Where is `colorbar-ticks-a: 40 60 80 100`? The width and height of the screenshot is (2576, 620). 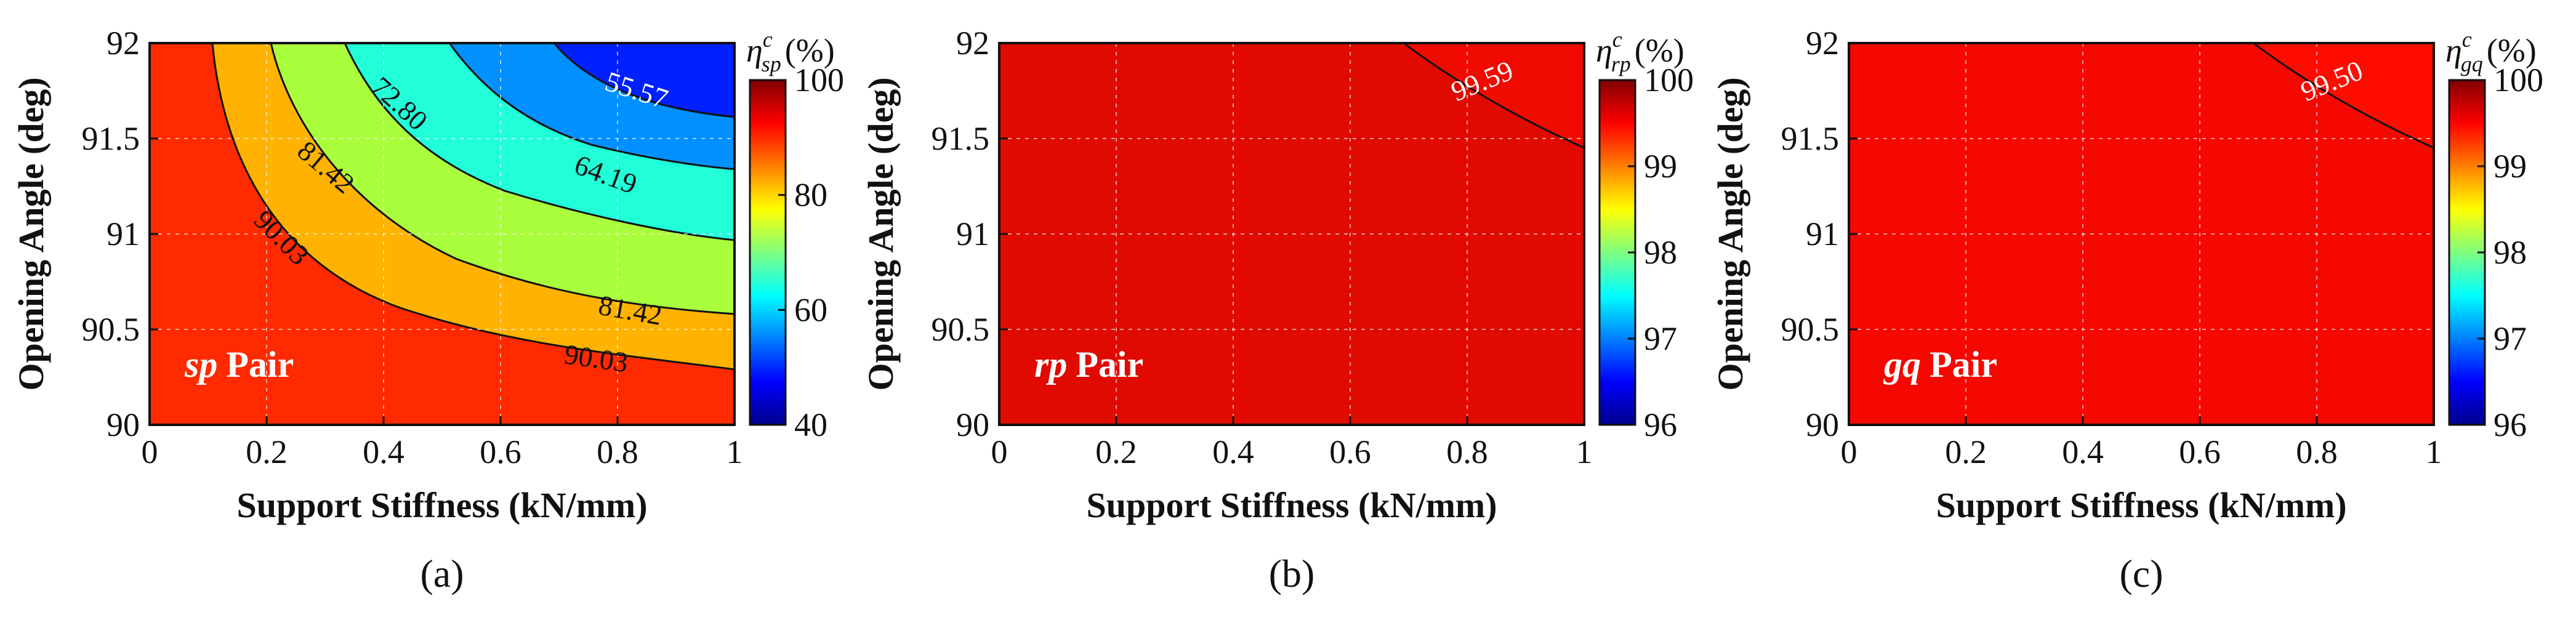
colorbar-ticks-a: 40 60 80 100 is located at coordinates (811, 252).